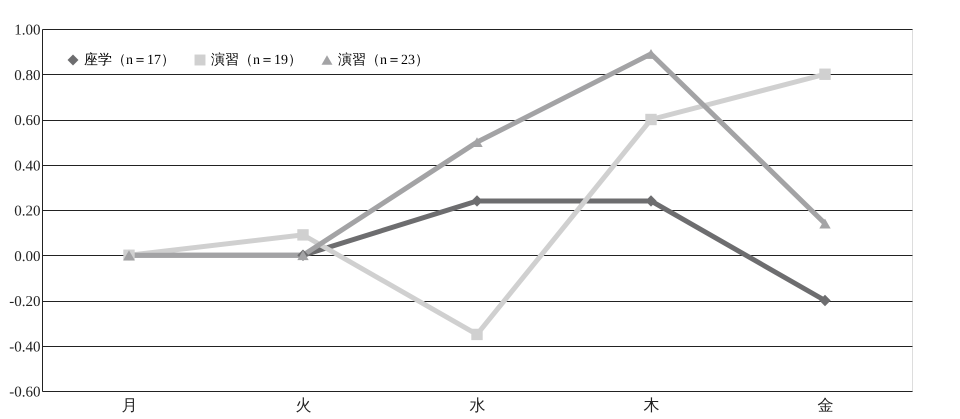 This screenshot has height=419, width=960. What do you see at coordinates (27, 121) in the screenshot?
I see `y-tick-label: 0.60` at bounding box center [27, 121].